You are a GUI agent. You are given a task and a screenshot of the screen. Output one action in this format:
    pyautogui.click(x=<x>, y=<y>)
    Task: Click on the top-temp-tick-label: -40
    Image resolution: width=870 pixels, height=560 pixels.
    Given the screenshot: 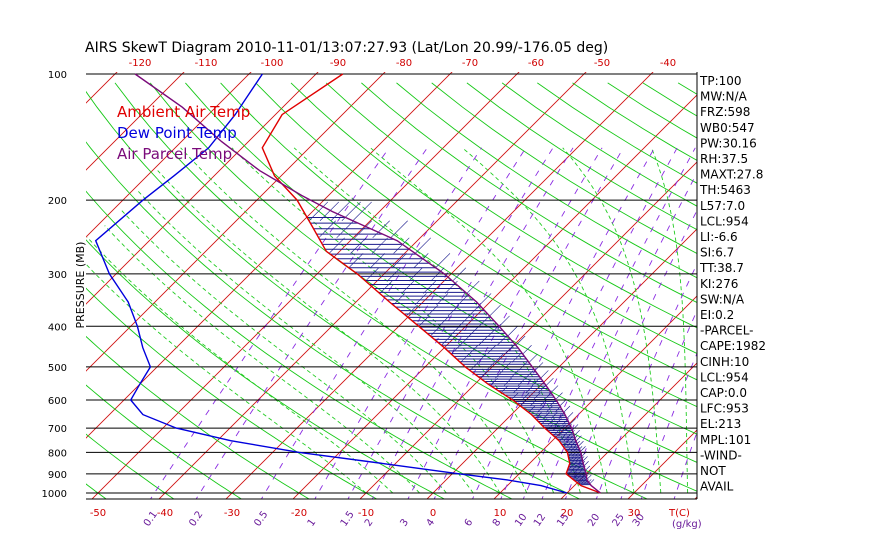 What is the action you would take?
    pyautogui.click(x=668, y=63)
    